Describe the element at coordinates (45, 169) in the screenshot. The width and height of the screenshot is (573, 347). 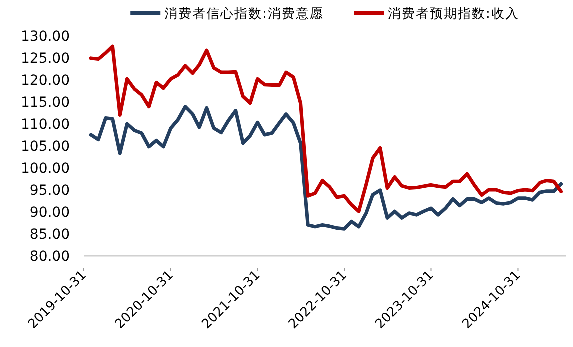
I see `y-tick-label: 100.00` at that location.